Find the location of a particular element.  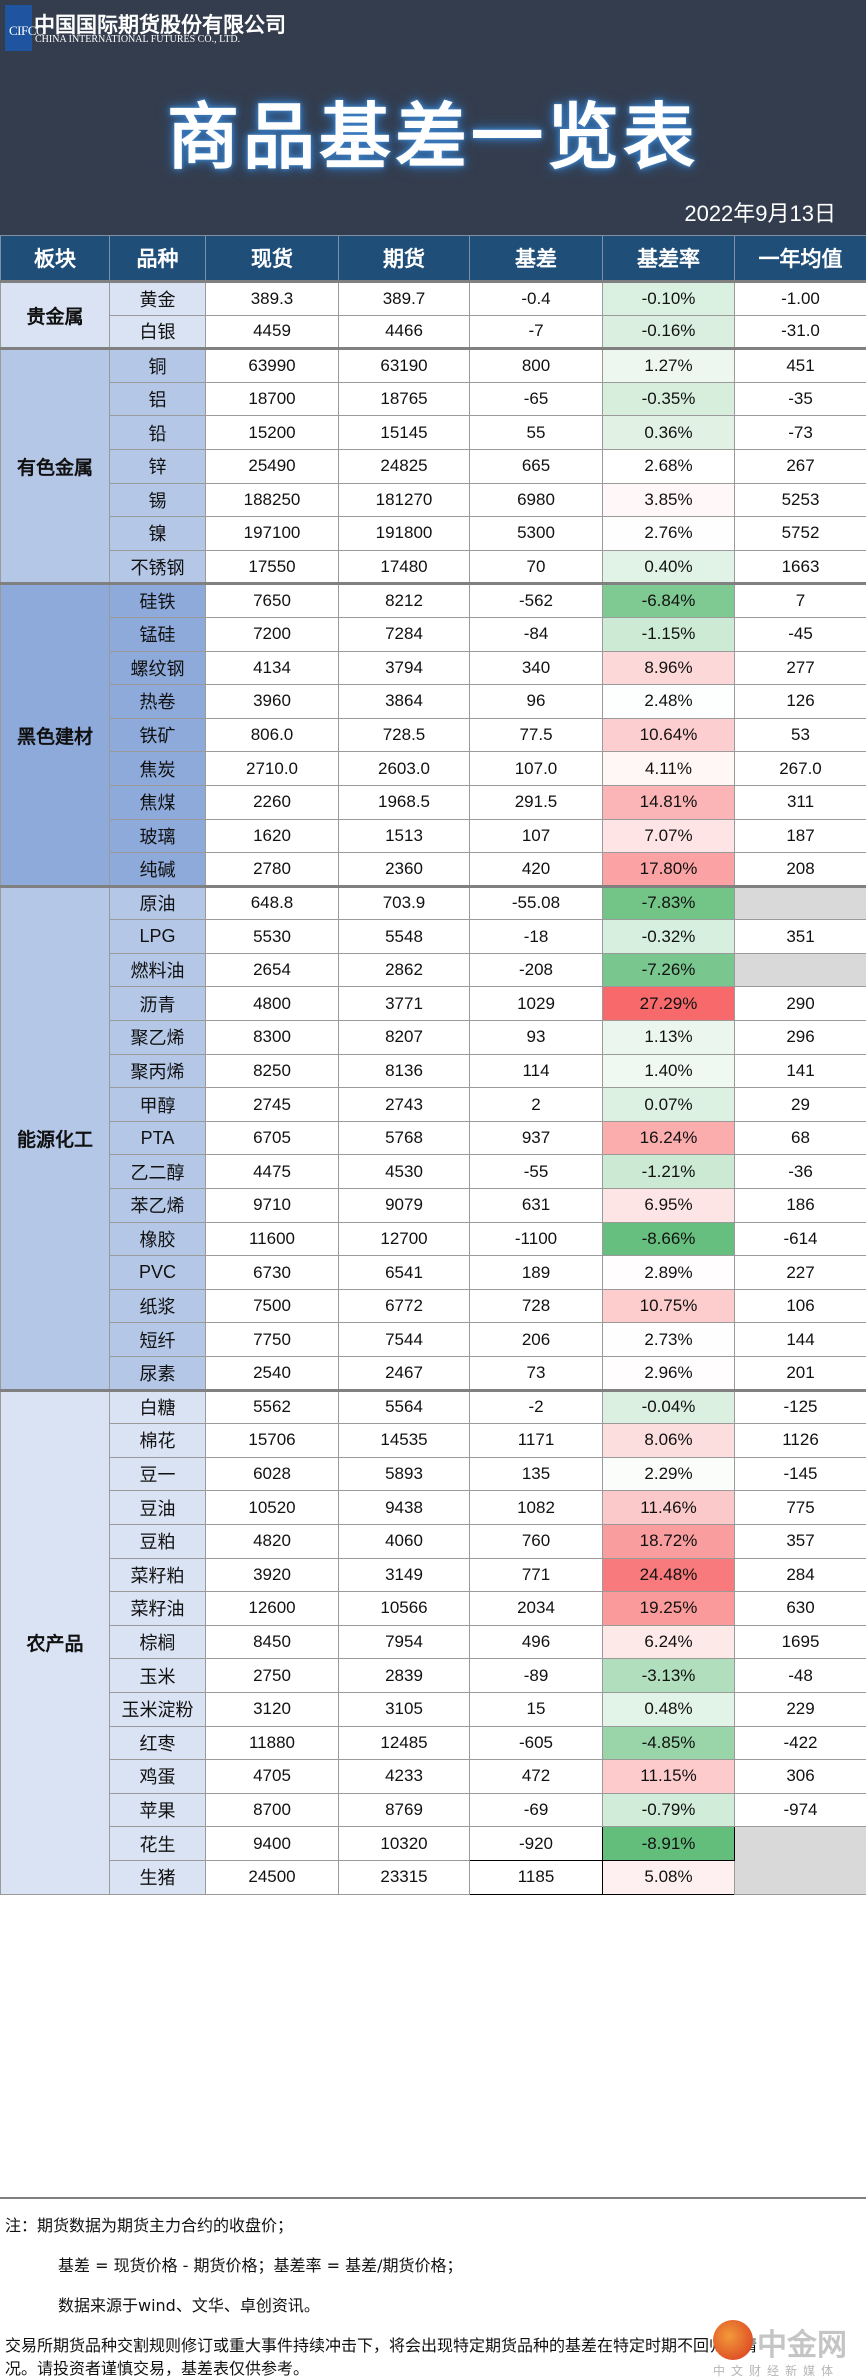

basis-cell: -562 is located at coordinates (536, 600).